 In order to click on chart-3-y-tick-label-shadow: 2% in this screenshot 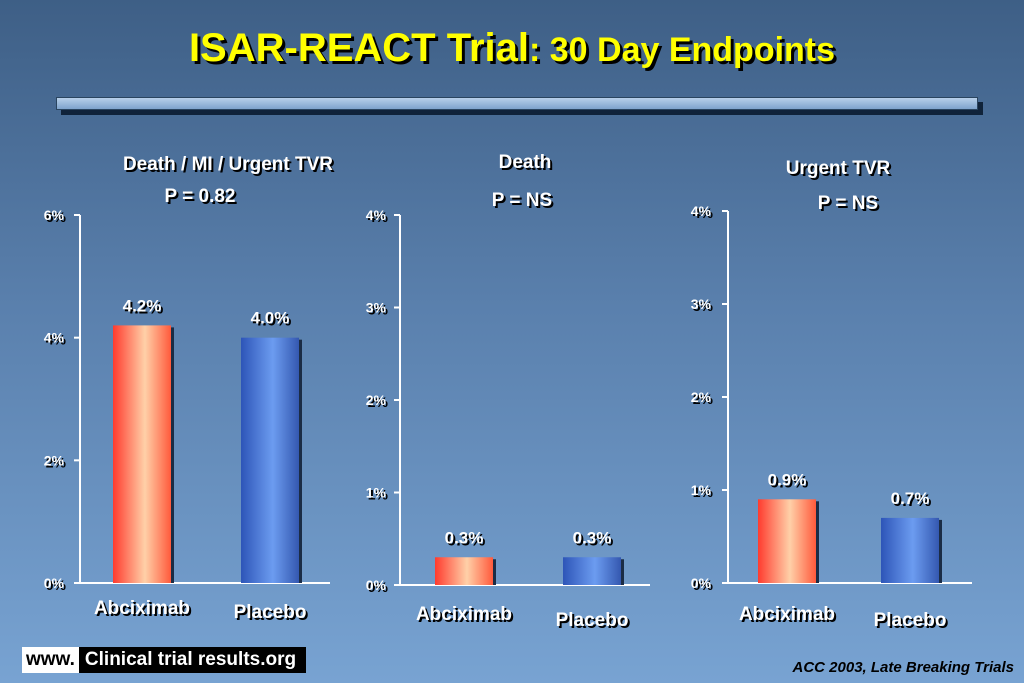, I will do `click(703, 399)`.